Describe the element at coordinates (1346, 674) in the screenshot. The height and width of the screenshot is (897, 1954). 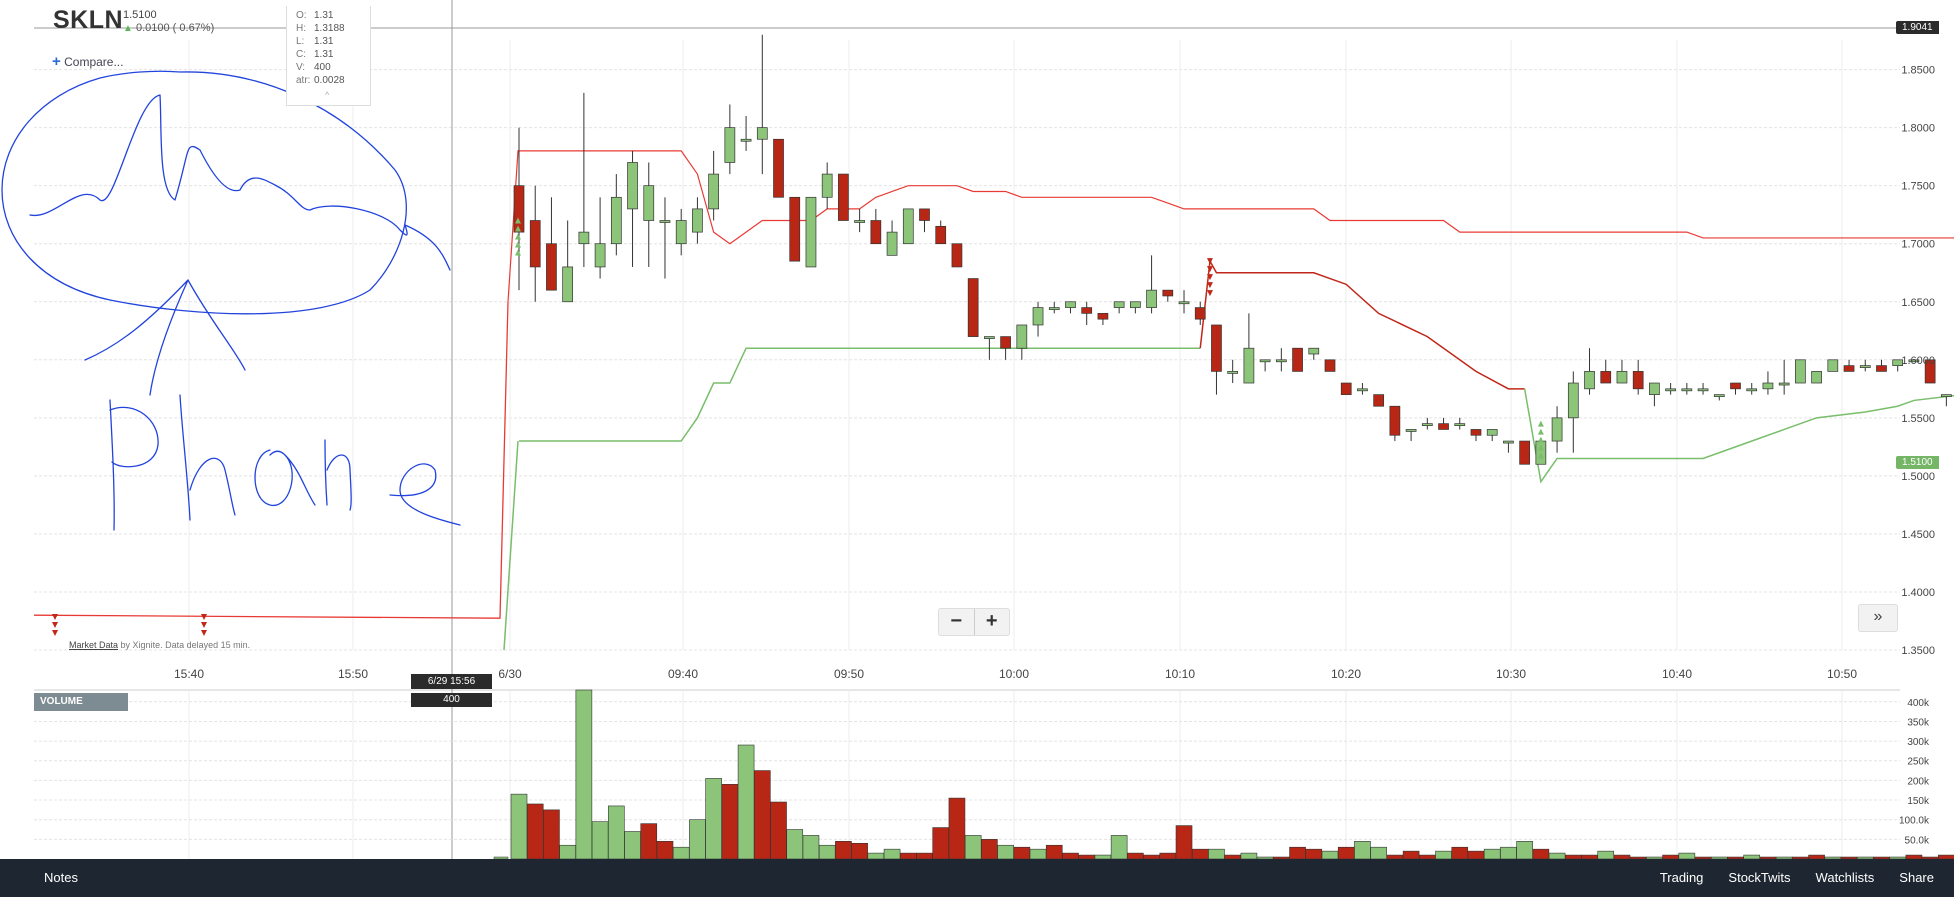
I see `time-tick-label: 10:20` at that location.